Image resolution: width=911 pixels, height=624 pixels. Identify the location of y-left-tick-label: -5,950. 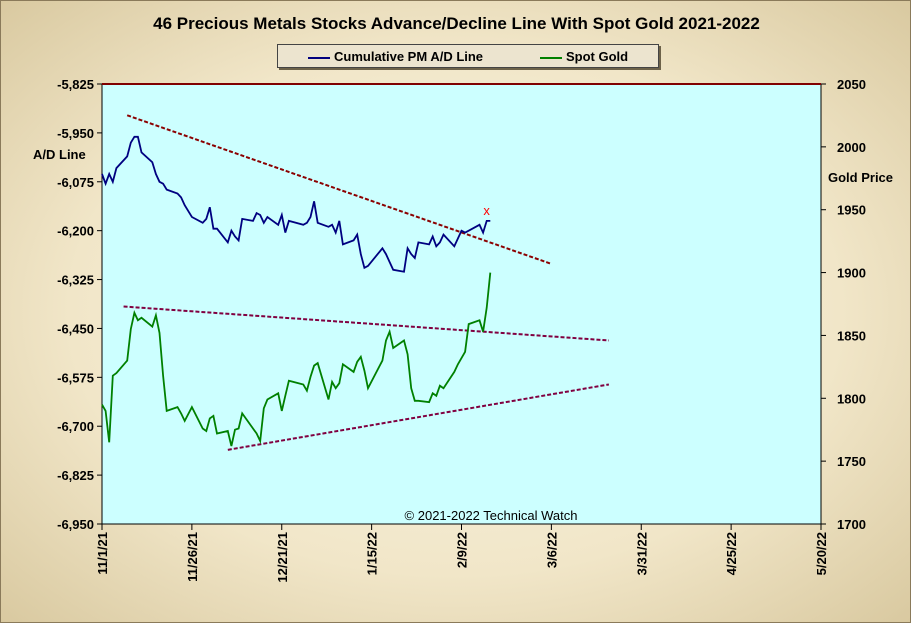
(75, 133).